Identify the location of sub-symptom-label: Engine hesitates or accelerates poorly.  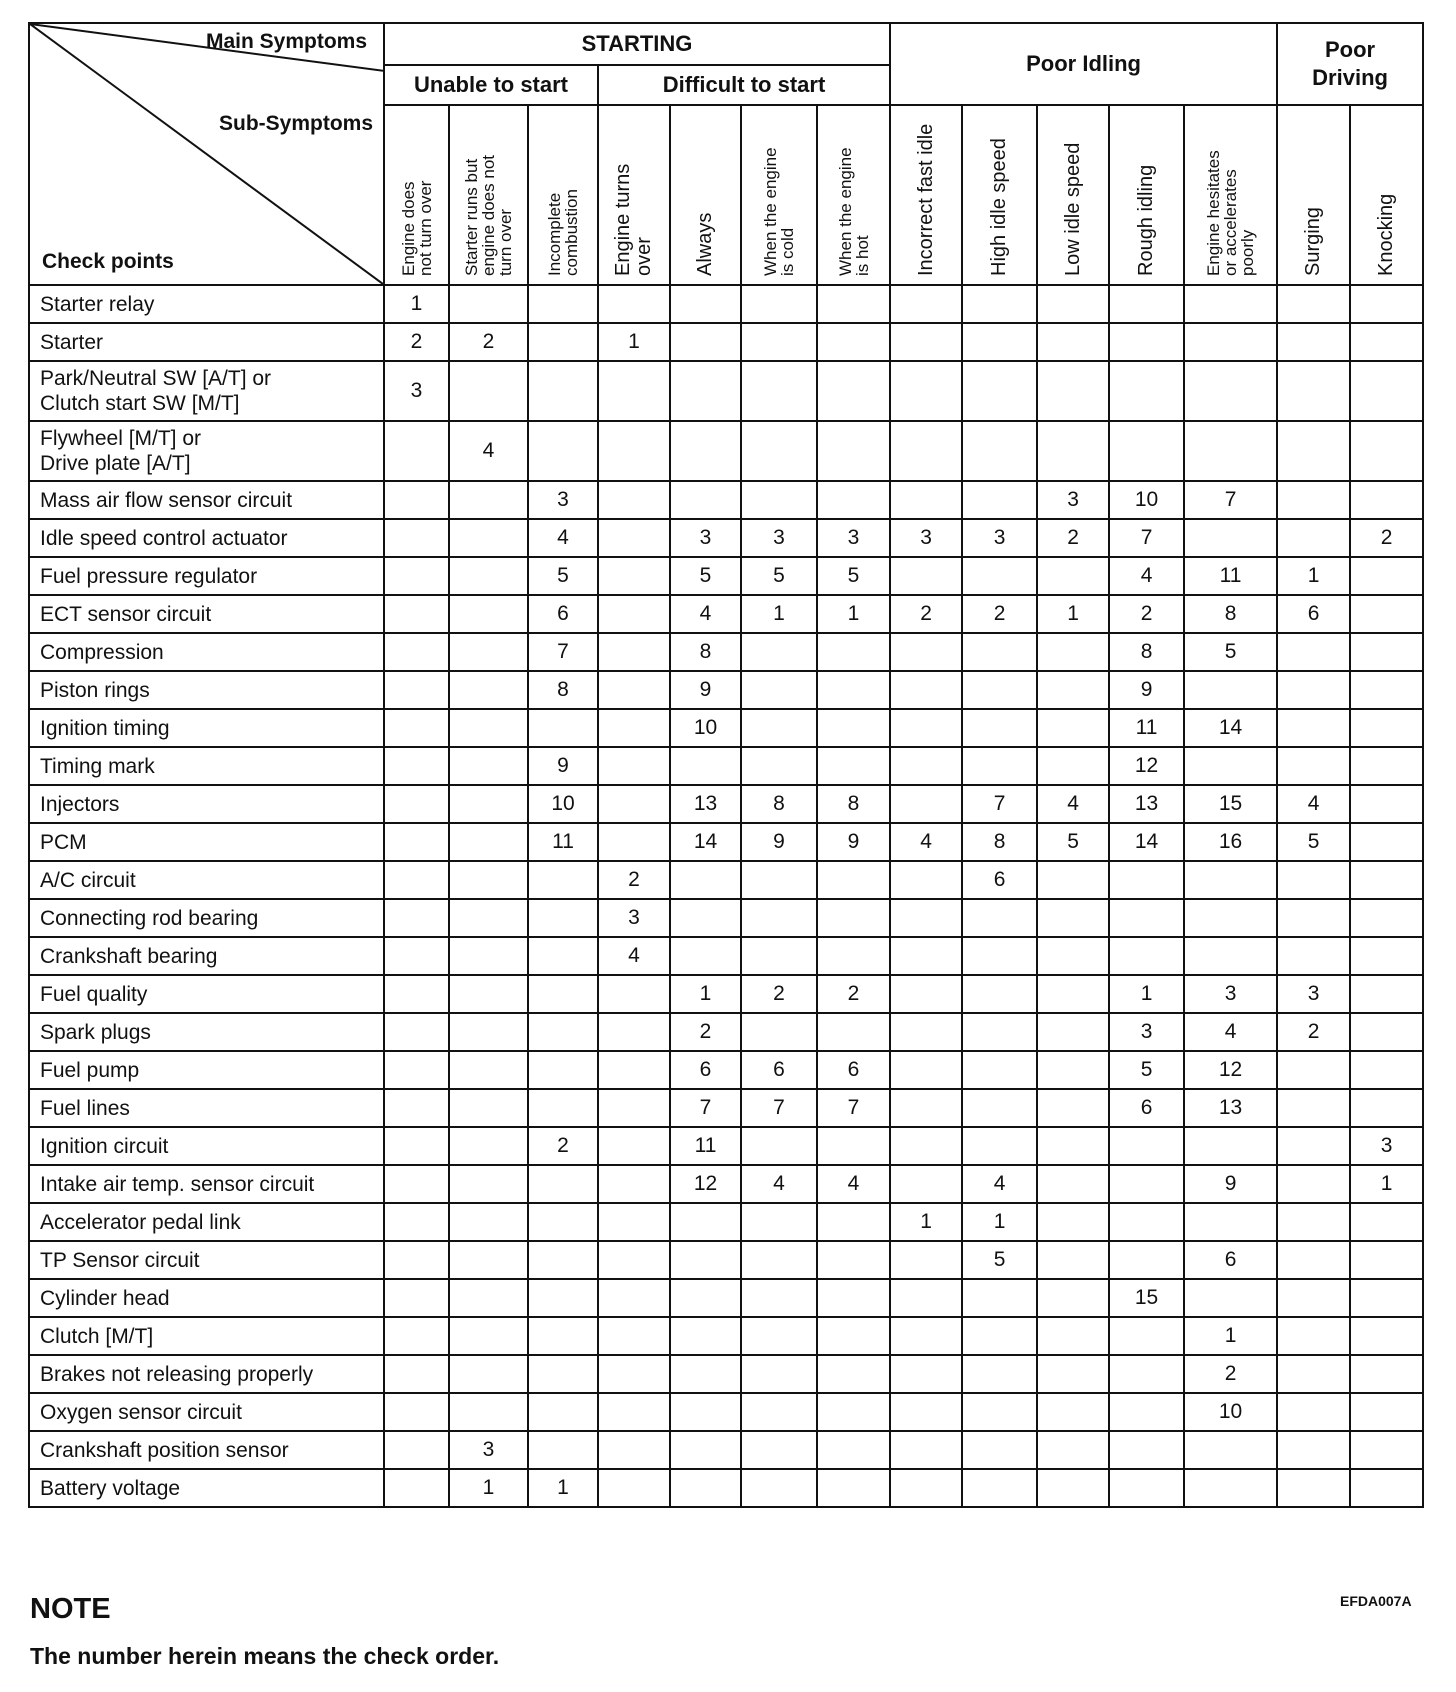
(1231, 213).